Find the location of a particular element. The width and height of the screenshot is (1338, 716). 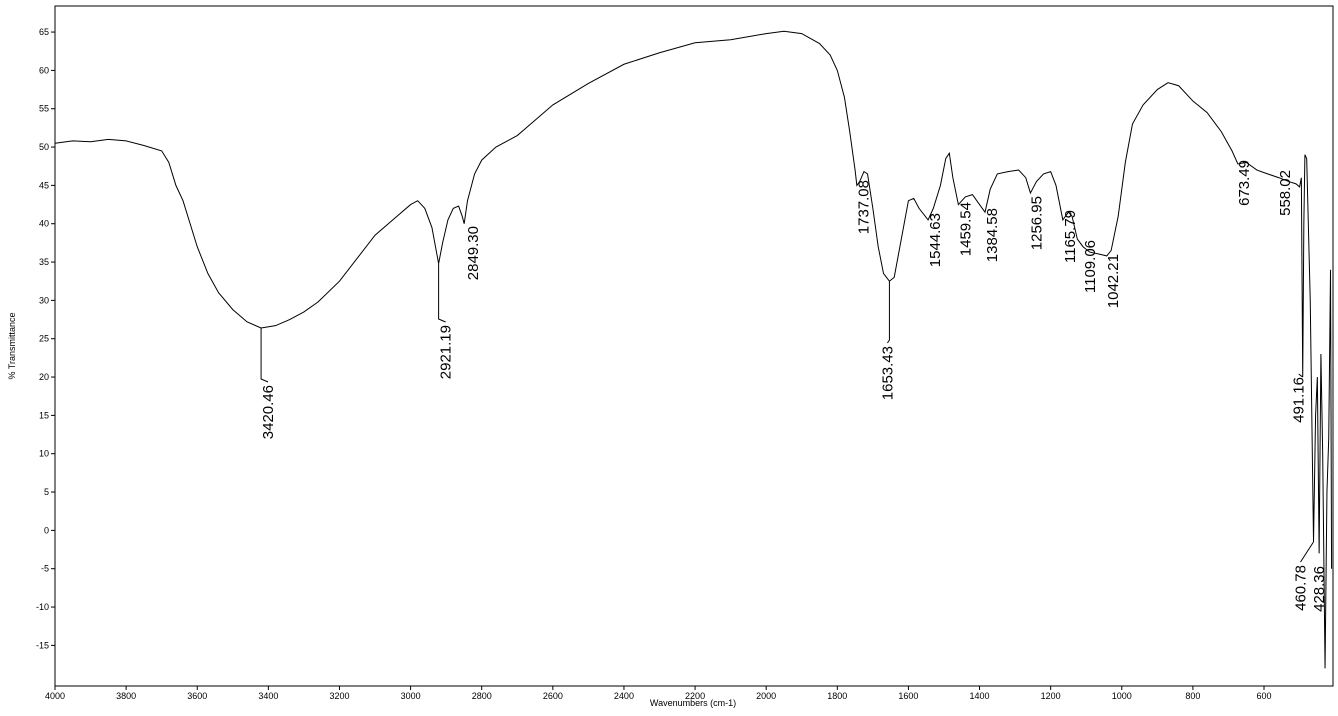

x-tick-label: 1200 is located at coordinates (1051, 696).